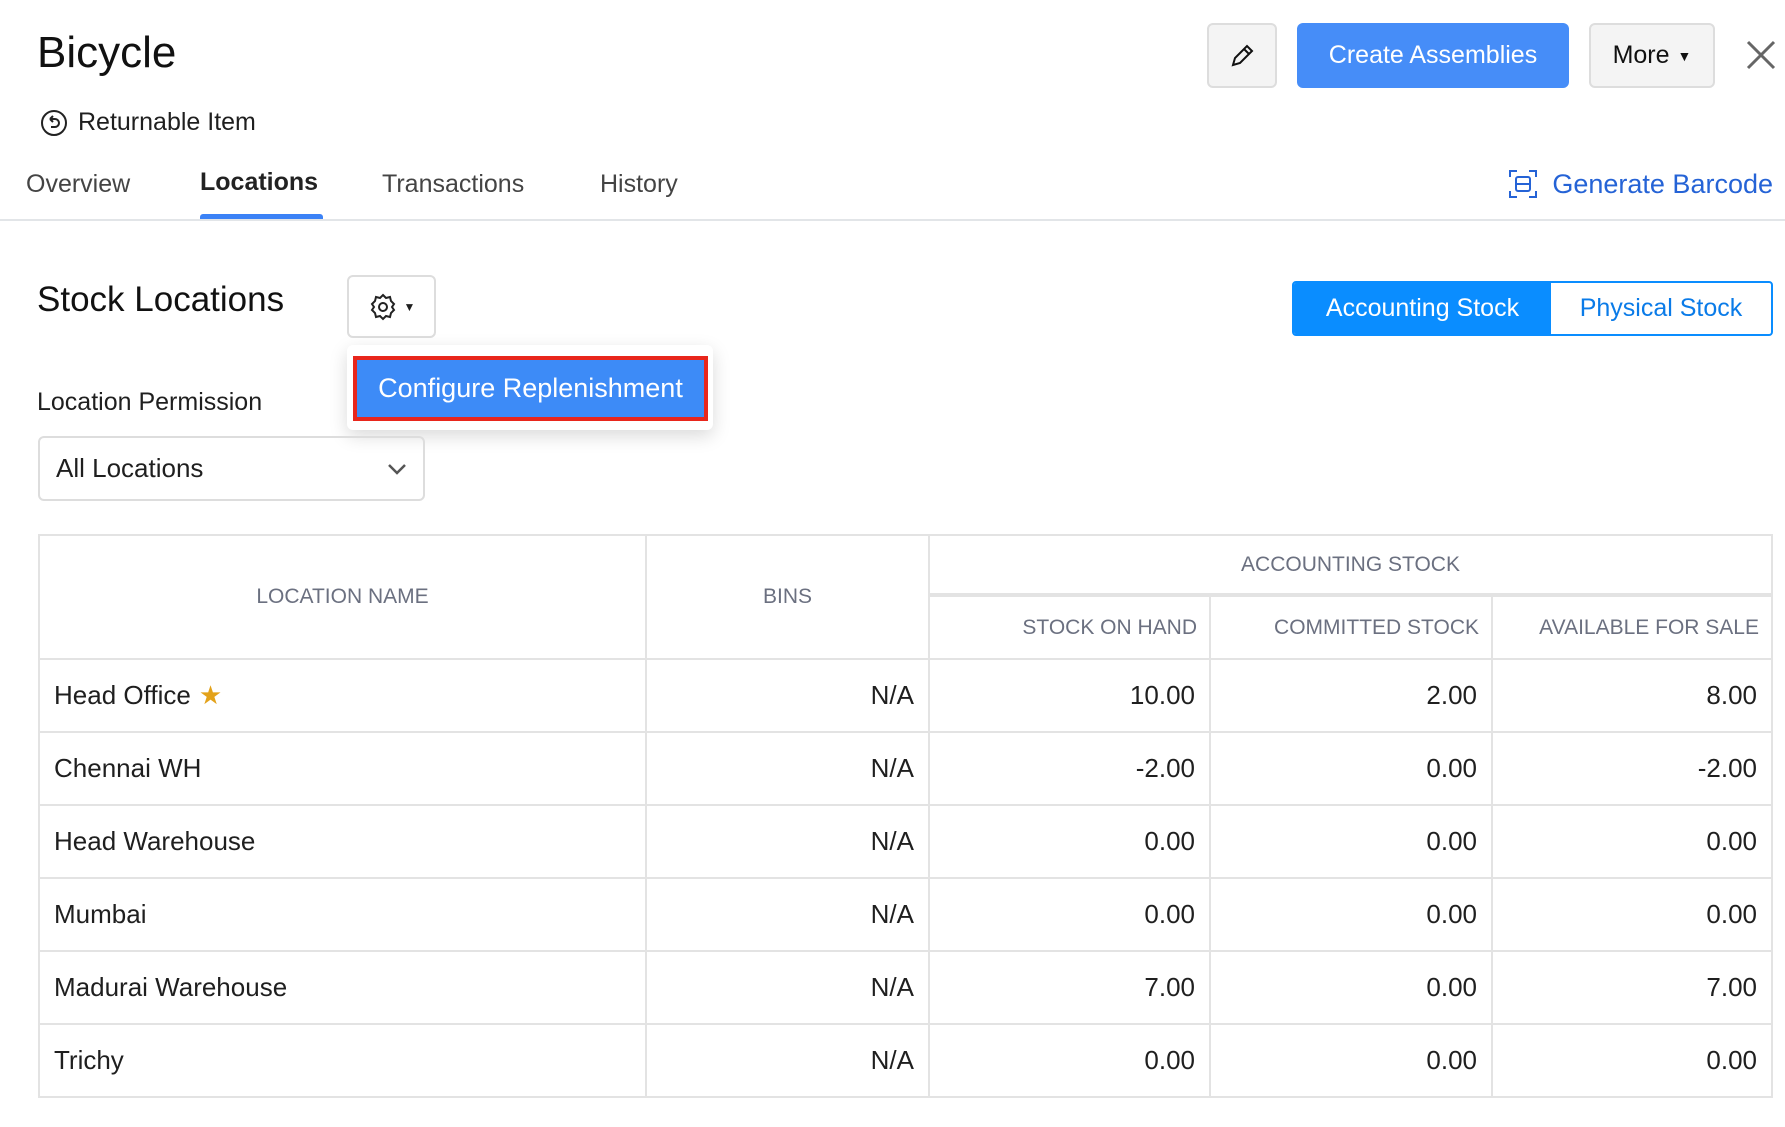  I want to click on location-name: Head Office, so click(122, 695).